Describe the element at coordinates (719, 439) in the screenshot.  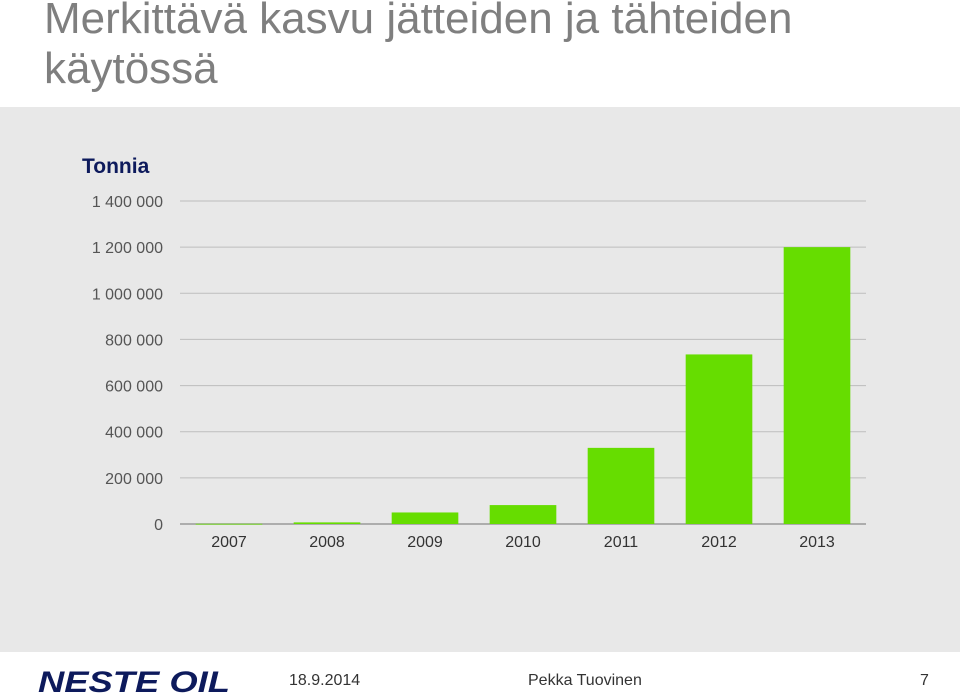
I see `bar-2012` at that location.